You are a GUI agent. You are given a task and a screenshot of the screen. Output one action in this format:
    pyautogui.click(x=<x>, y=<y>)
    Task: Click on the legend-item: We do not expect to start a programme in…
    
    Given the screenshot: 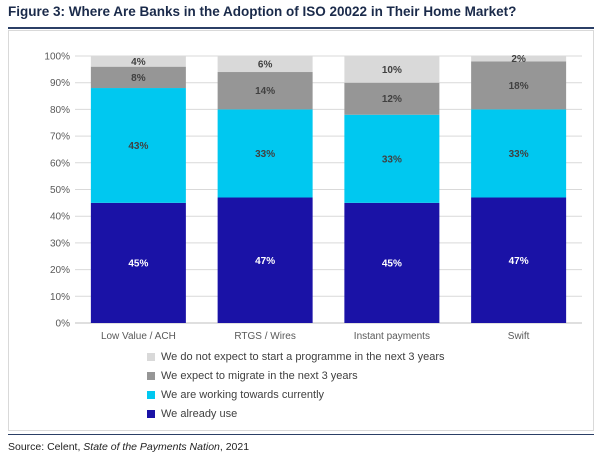 What is the action you would take?
    pyautogui.click(x=296, y=357)
    